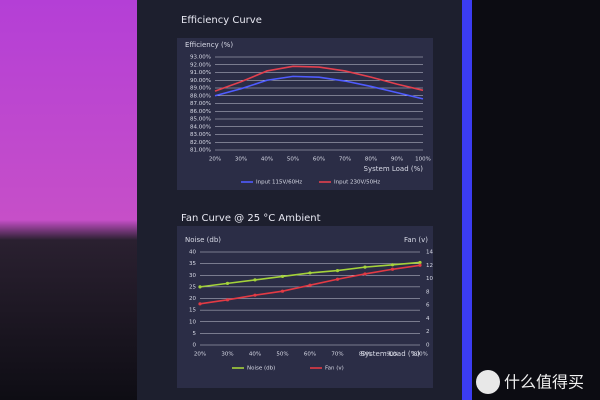  I want to click on y-tick-label: 90.00%, so click(200, 81).